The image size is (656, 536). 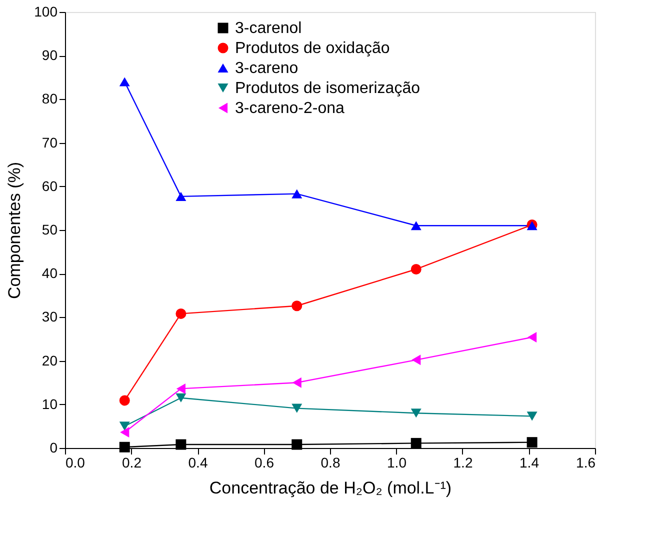 I want to click on legend-label: Produtos de oxidação, so click(x=312, y=48).